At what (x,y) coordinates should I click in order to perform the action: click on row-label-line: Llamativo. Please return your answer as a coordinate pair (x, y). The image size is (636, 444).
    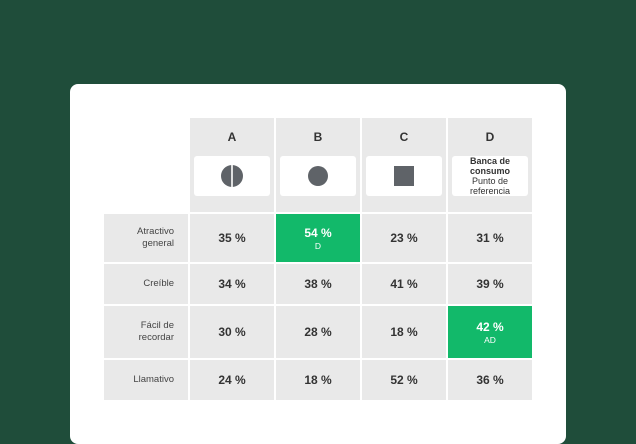
    Looking at the image, I should click on (153, 379).